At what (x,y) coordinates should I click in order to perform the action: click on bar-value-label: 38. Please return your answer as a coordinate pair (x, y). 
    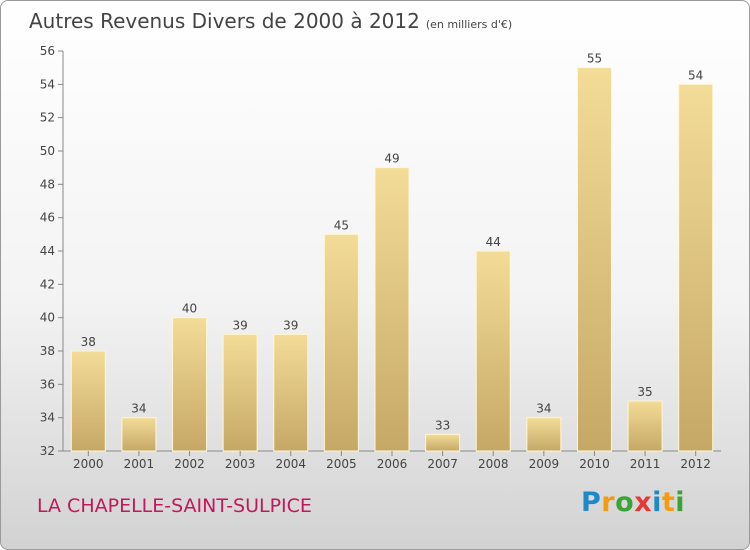
    Looking at the image, I should click on (88, 342).